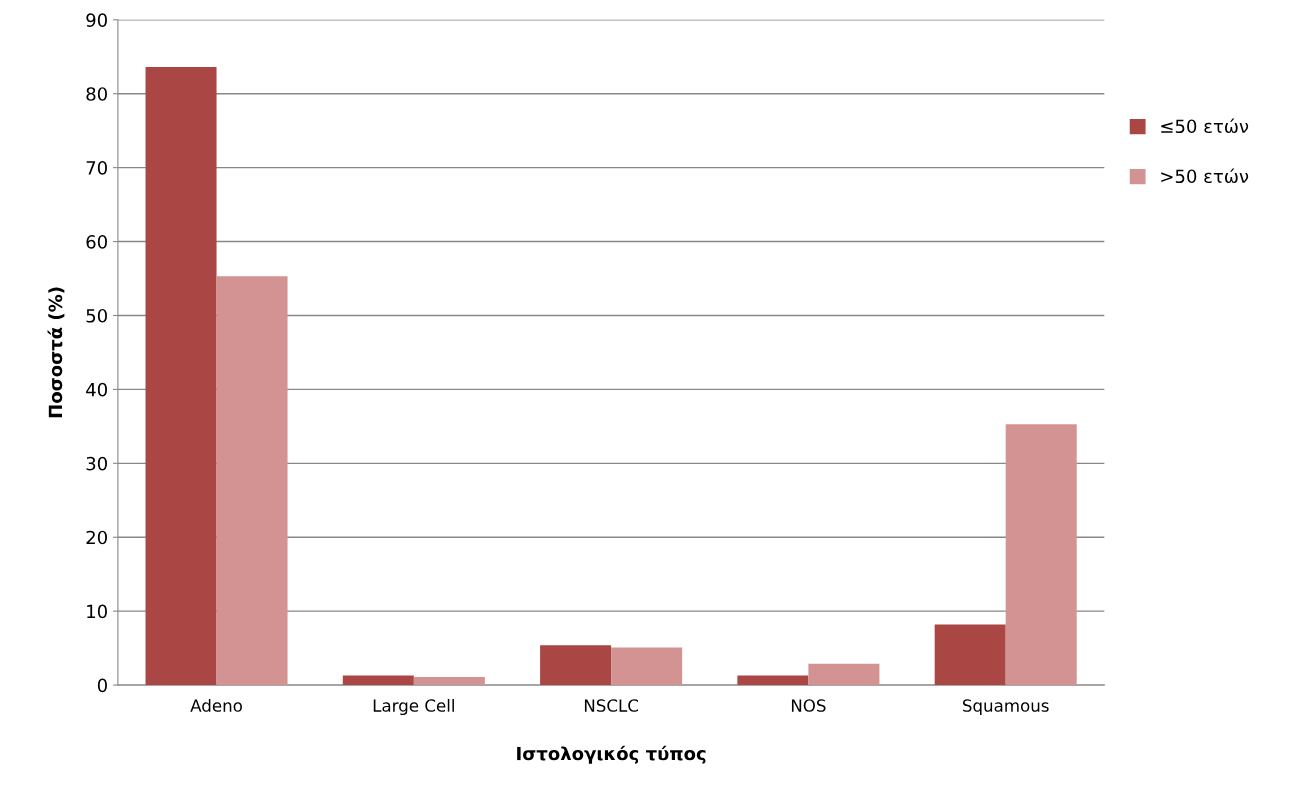 The image size is (1310, 792). I want to click on y-tick-label: 10, so click(97, 611).